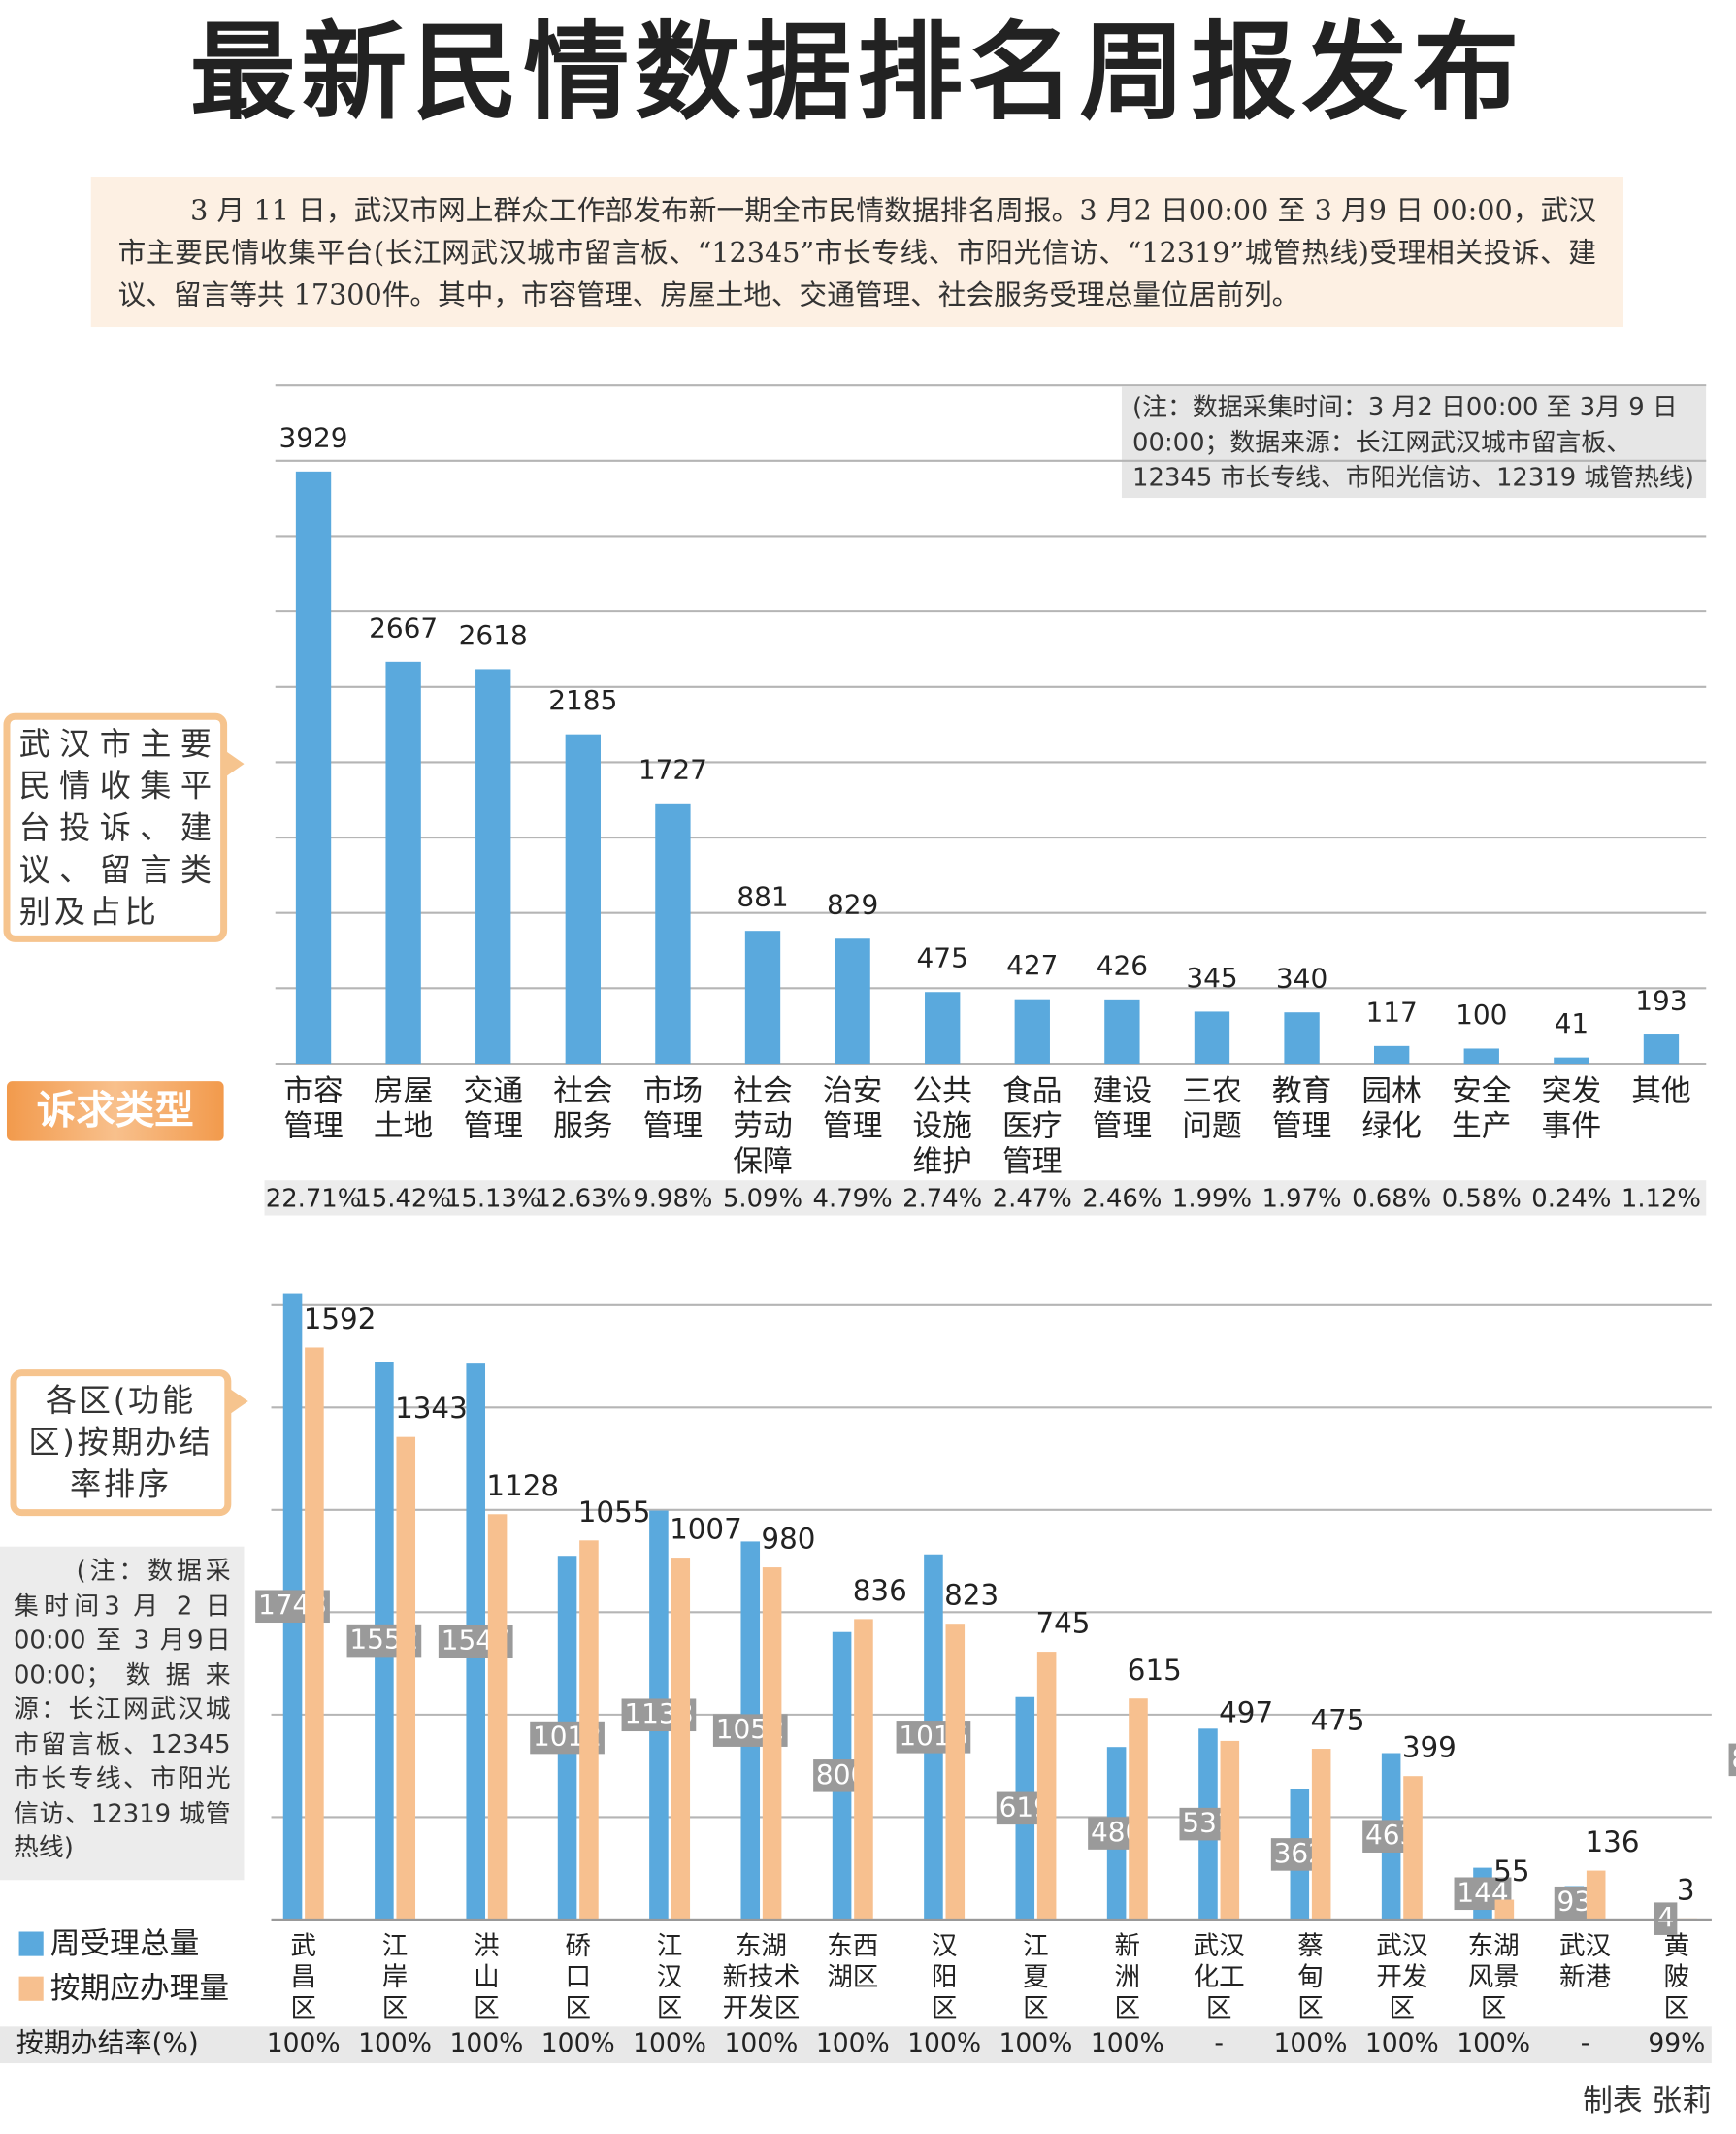 The image size is (1736, 2134). I want to click on category-label: 武昌区, so click(303, 1976).